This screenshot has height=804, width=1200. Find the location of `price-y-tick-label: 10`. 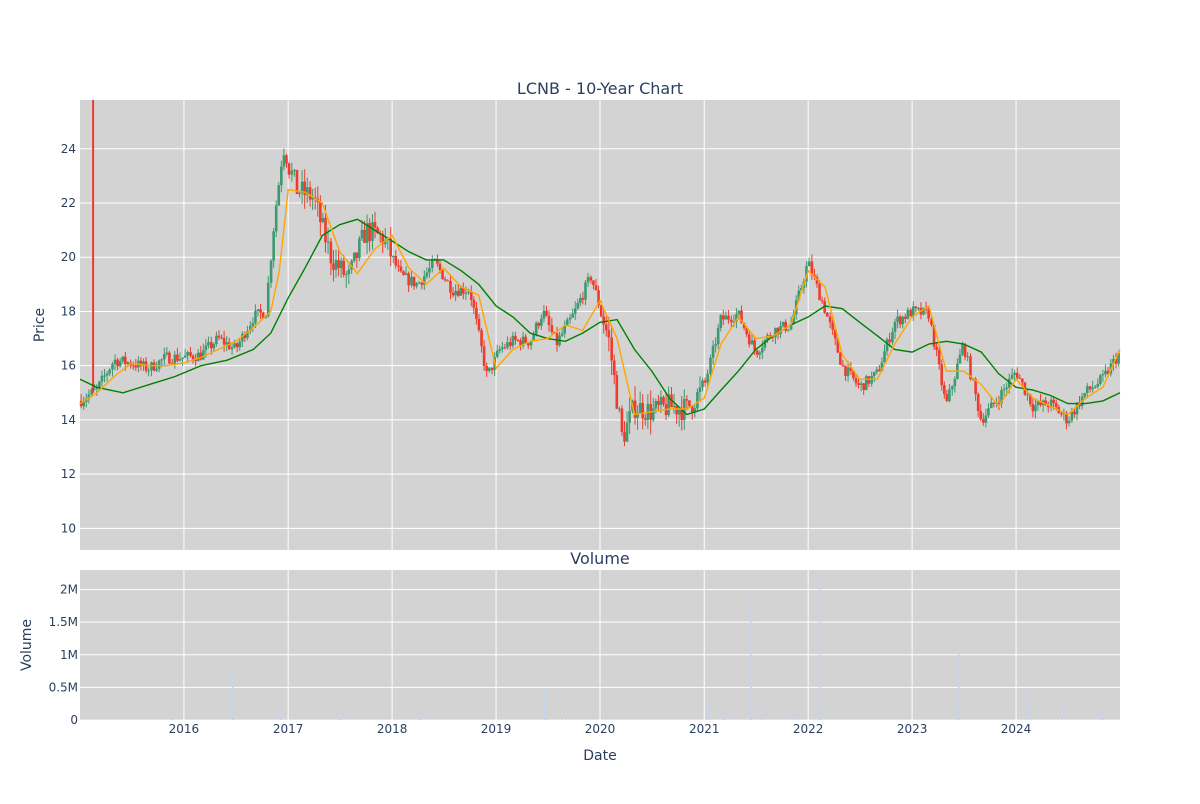

price-y-tick-label: 10 is located at coordinates (68, 528).